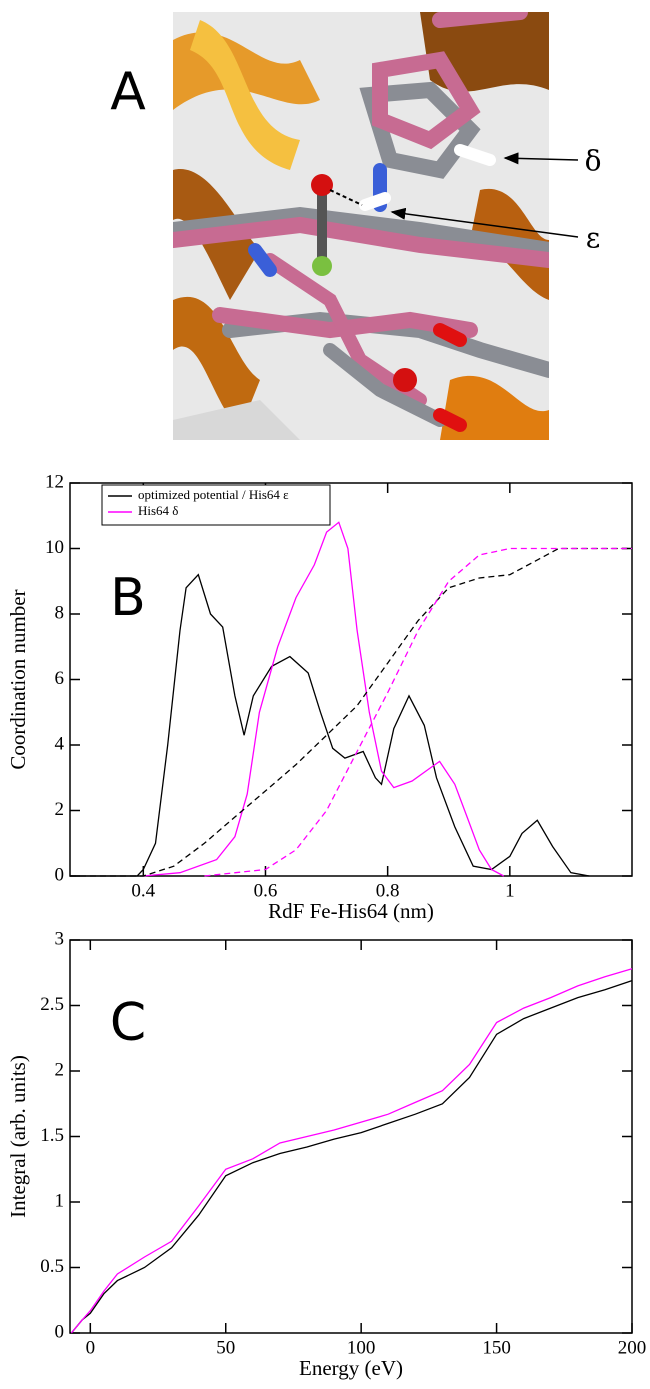 The image size is (650, 1389). Describe the element at coordinates (60, 612) in the screenshot. I see `y-tick-label: 8` at that location.